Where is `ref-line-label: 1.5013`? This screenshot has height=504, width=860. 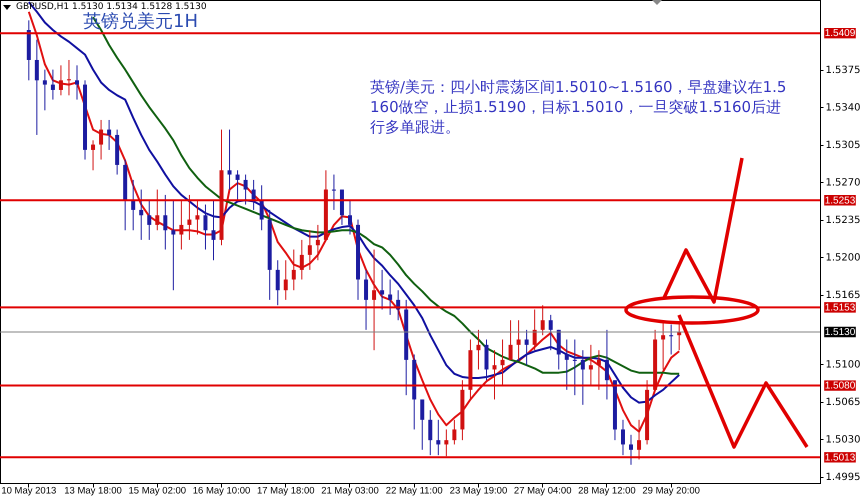
ref-line-label: 1.5013 is located at coordinates (840, 458).